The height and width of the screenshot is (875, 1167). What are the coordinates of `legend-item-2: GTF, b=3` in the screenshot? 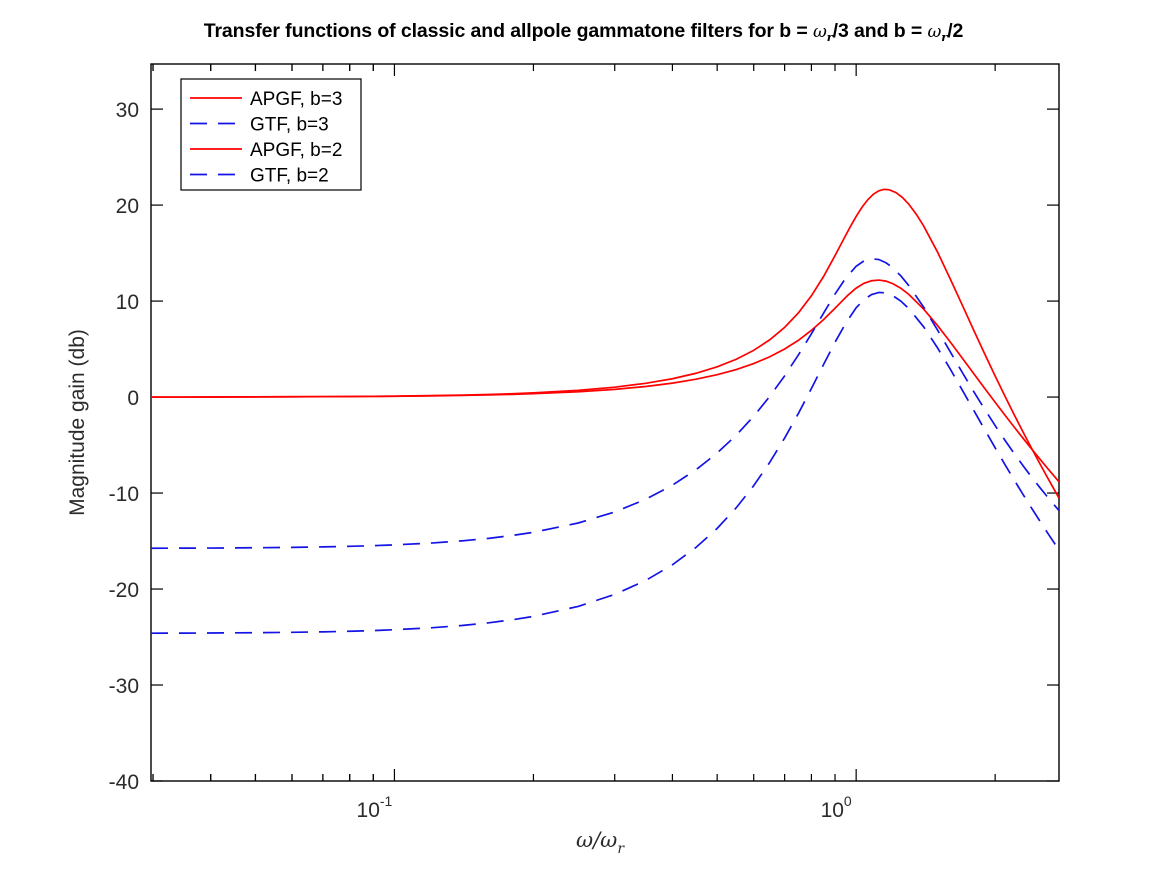 It's located at (259, 125).